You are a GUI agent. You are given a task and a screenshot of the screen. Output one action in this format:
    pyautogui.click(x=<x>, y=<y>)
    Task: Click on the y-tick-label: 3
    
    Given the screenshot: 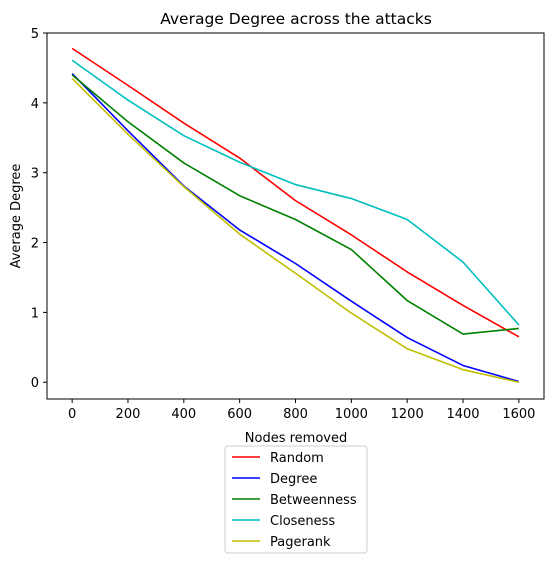 What is the action you would take?
    pyautogui.click(x=35, y=174)
    